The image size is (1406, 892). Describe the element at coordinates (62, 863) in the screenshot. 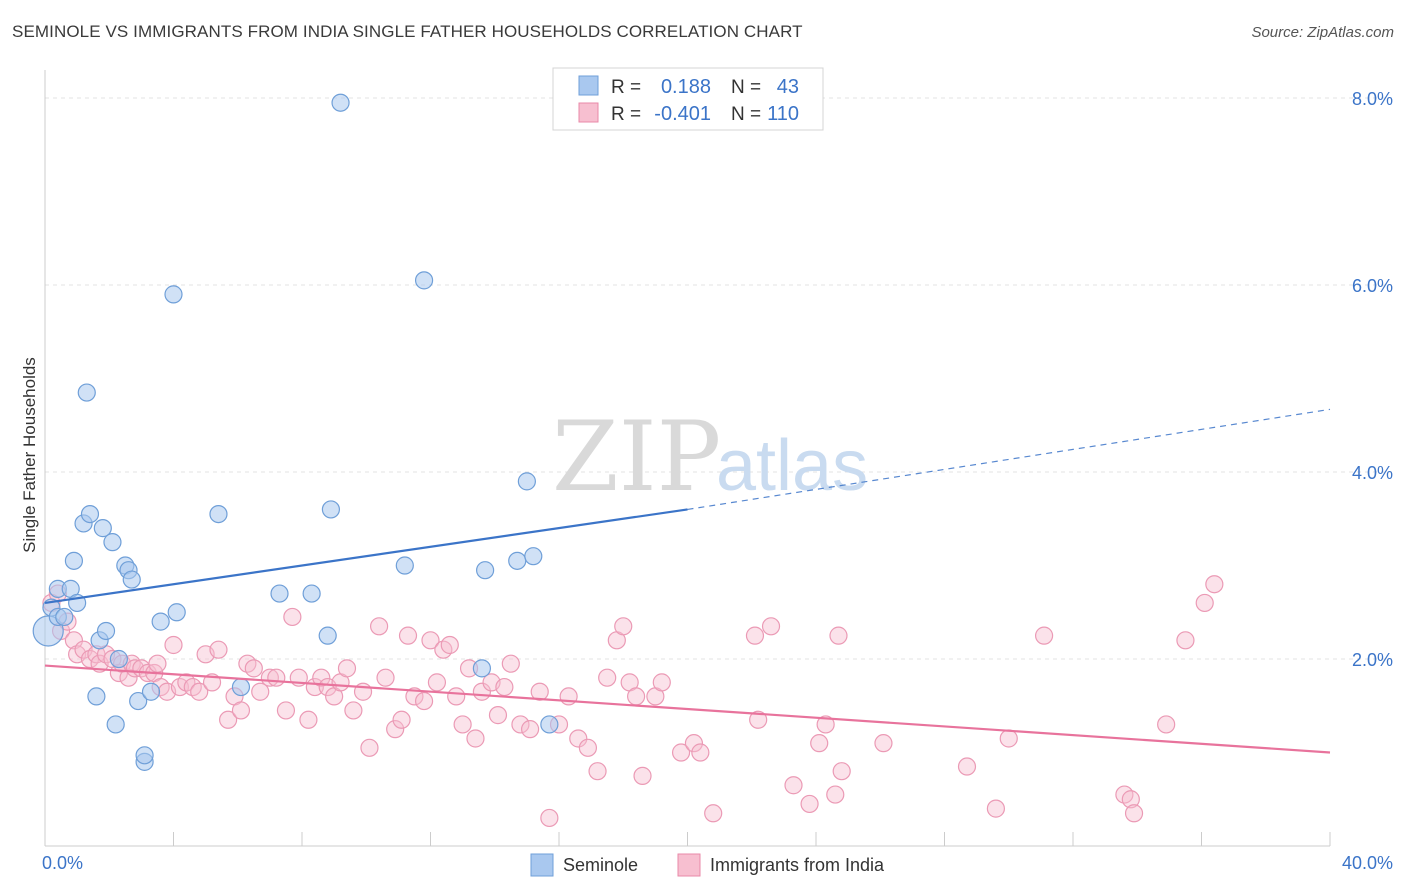

I see `x-tick-label: 0.0%` at that location.